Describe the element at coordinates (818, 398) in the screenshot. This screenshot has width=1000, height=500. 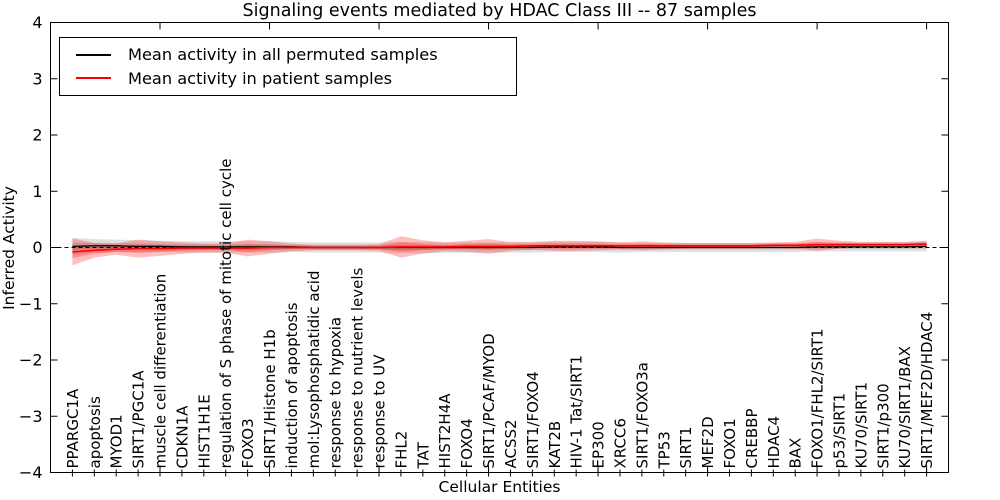
I see `x-category-label: FOXO1/FHL2/SIRT1` at that location.